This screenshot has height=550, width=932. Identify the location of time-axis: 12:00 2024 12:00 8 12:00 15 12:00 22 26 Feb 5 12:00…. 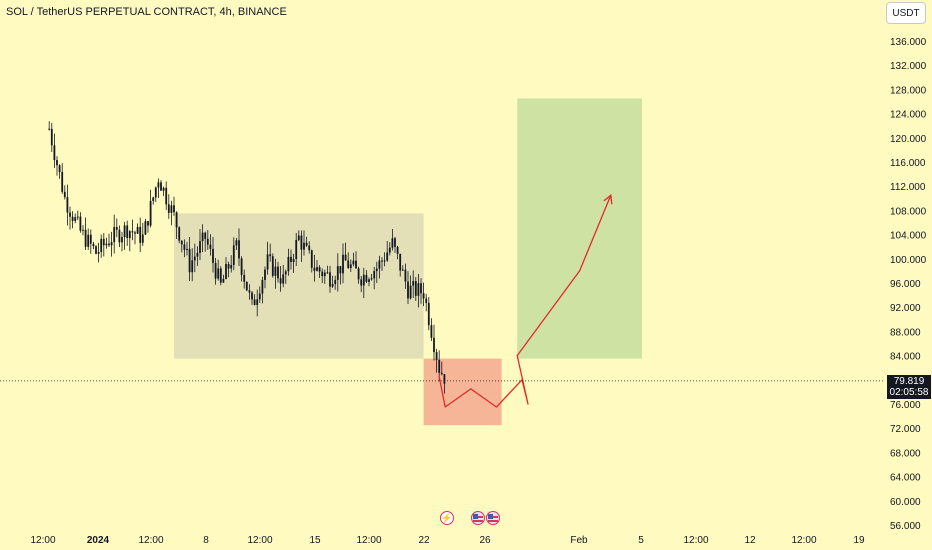
(447, 540).